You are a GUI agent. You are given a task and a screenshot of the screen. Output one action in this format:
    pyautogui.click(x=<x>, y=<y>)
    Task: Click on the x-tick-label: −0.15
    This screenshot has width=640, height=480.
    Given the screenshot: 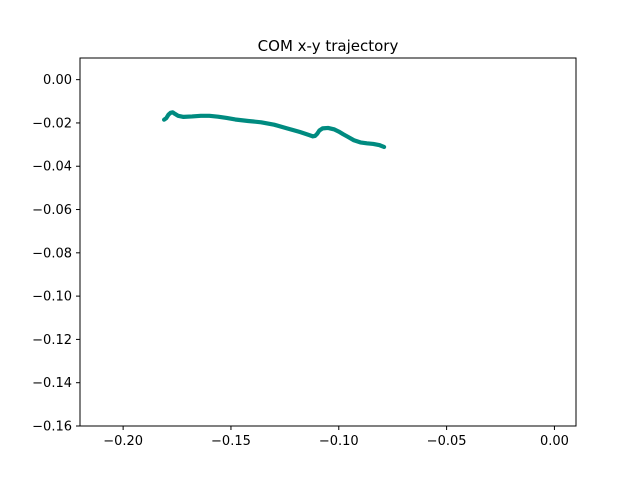 What is the action you would take?
    pyautogui.click(x=231, y=441)
    